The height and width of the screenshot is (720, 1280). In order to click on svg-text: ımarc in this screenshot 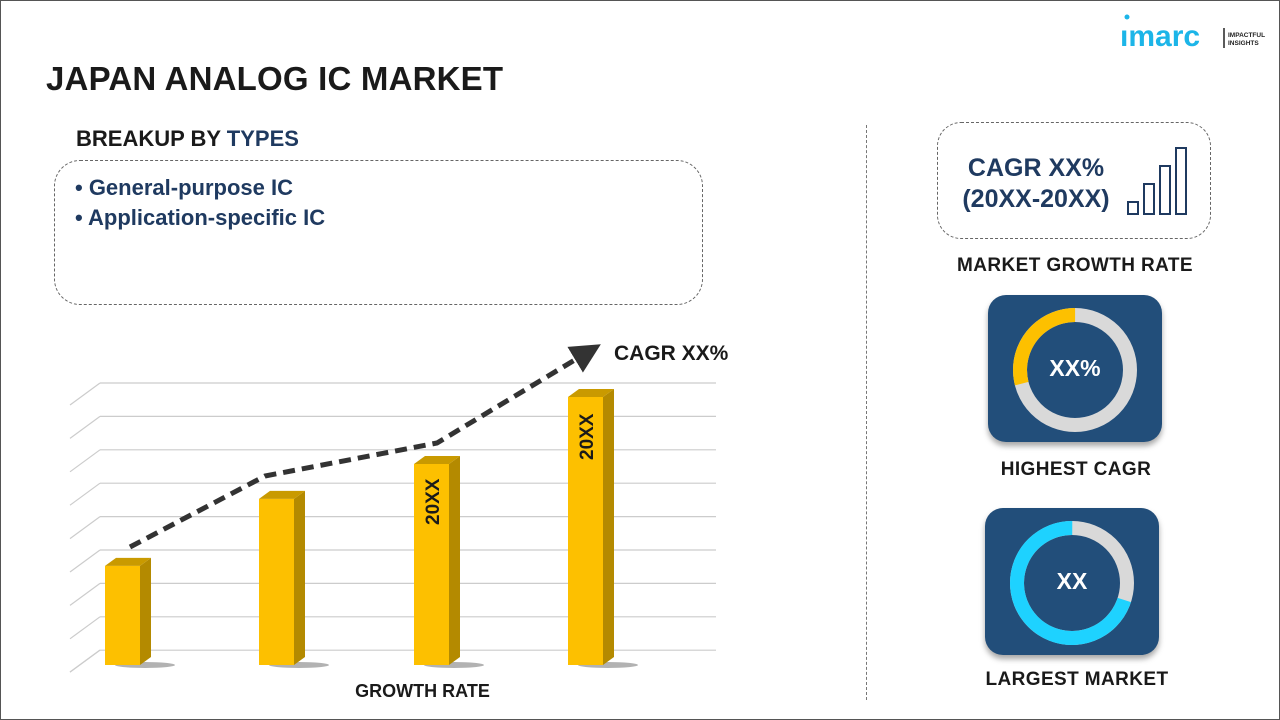, I will do `click(1160, 36)`.